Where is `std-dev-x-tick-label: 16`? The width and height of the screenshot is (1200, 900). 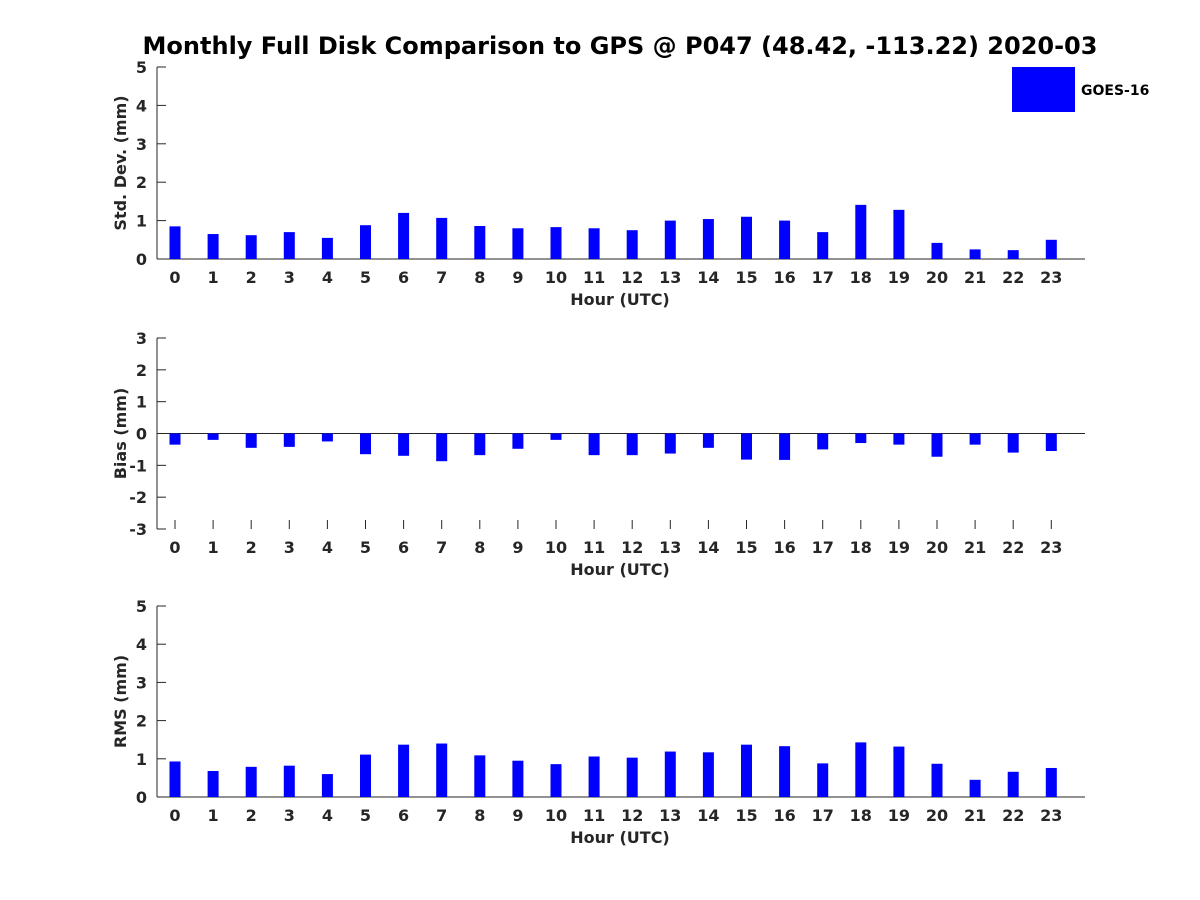
std-dev-x-tick-label: 16 is located at coordinates (784, 277).